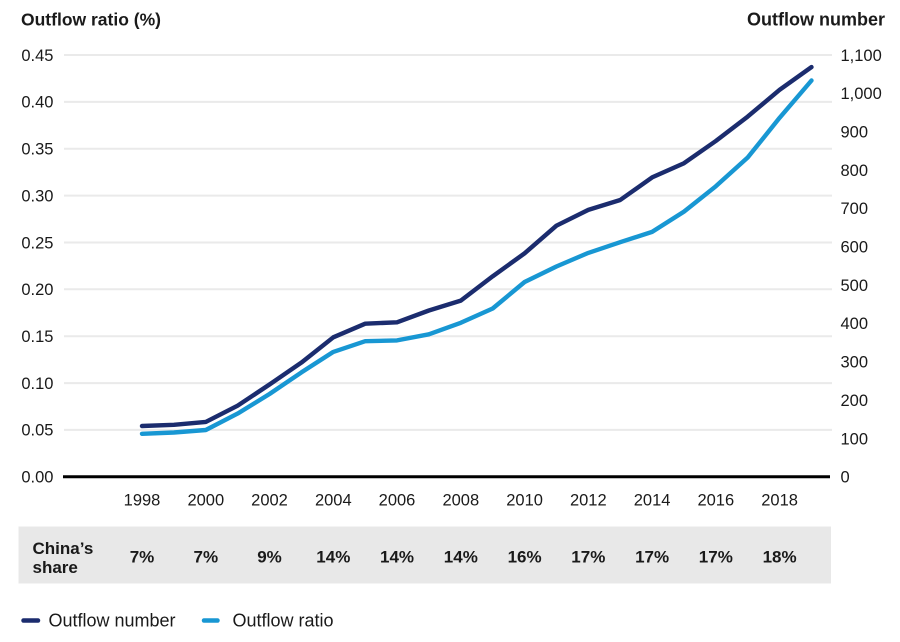 This screenshot has width=900, height=642. Describe the element at coordinates (269, 557) in the screenshot. I see `svg-text: 9%` at that location.